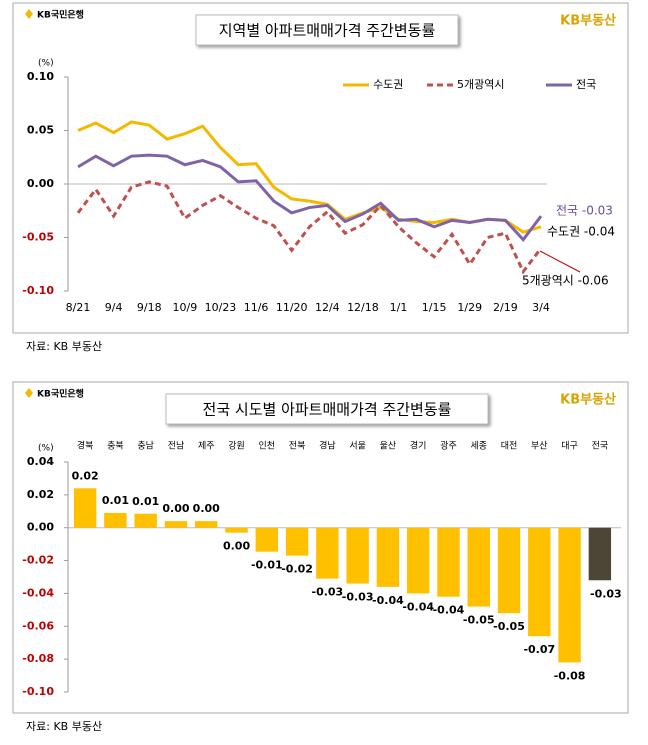 This screenshot has height=745, width=648. Describe the element at coordinates (539, 446) in the screenshot. I see `x-tick-label: 부산` at that location.